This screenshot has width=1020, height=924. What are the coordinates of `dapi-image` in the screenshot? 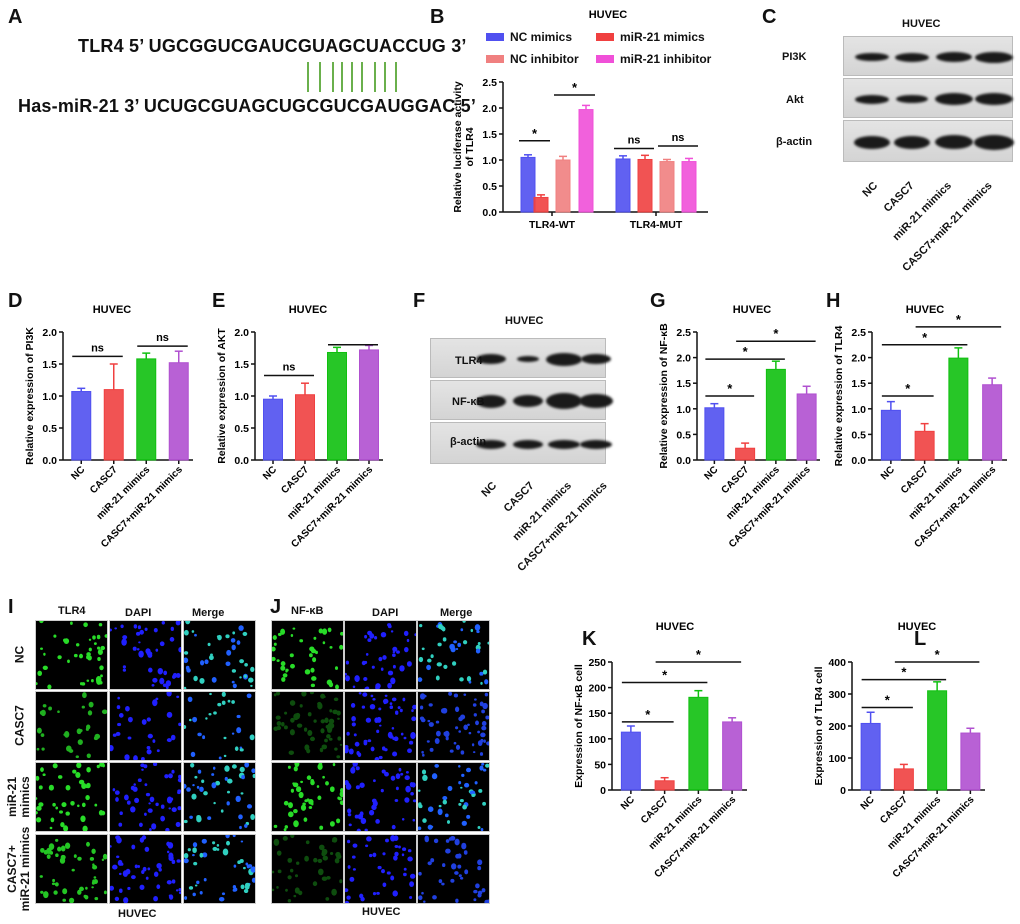 It's located at (380, 869).